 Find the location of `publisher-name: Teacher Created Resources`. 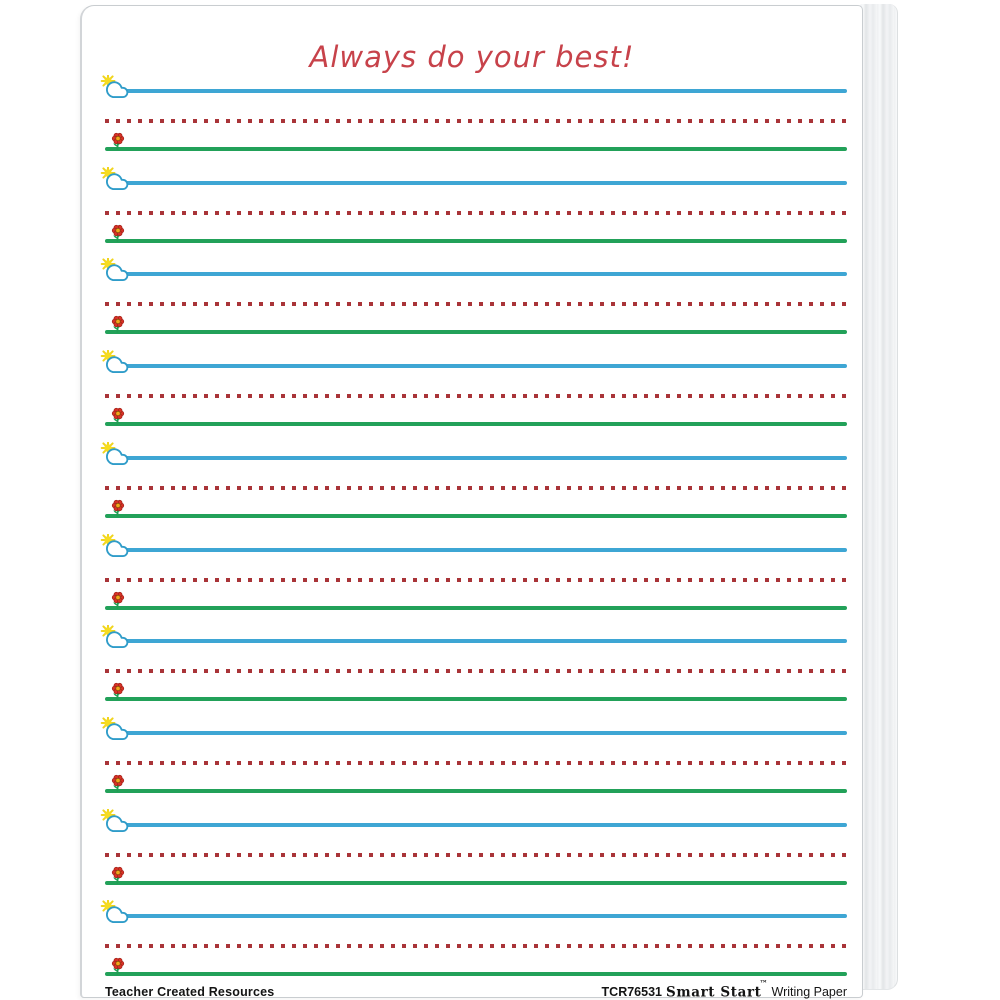

publisher-name: Teacher Created Resources is located at coordinates (190, 992).